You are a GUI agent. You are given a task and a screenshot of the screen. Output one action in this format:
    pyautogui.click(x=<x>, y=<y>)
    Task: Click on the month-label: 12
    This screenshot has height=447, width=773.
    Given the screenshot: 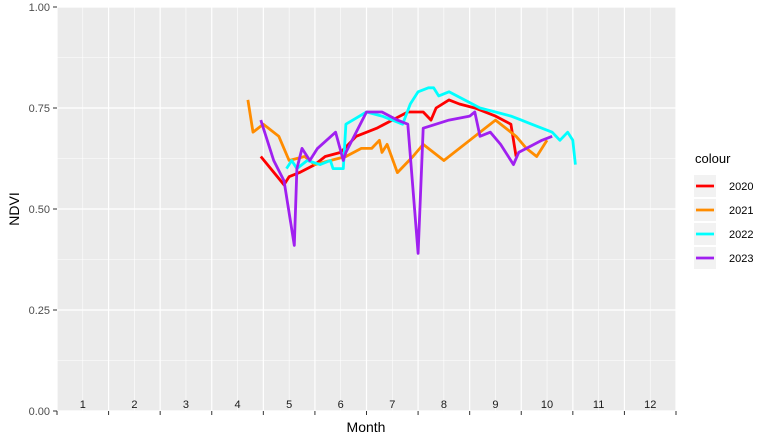 What is the action you would take?
    pyautogui.click(x=650, y=405)
    